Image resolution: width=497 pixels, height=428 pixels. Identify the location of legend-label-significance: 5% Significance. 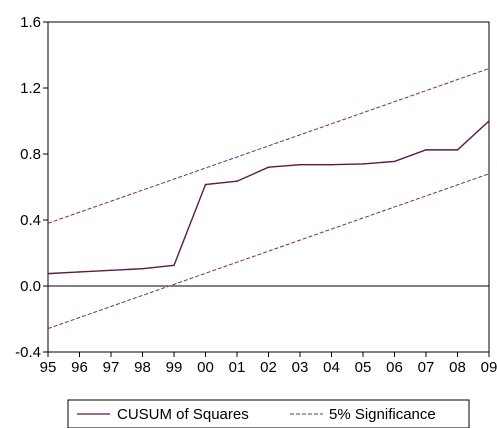
(382, 414).